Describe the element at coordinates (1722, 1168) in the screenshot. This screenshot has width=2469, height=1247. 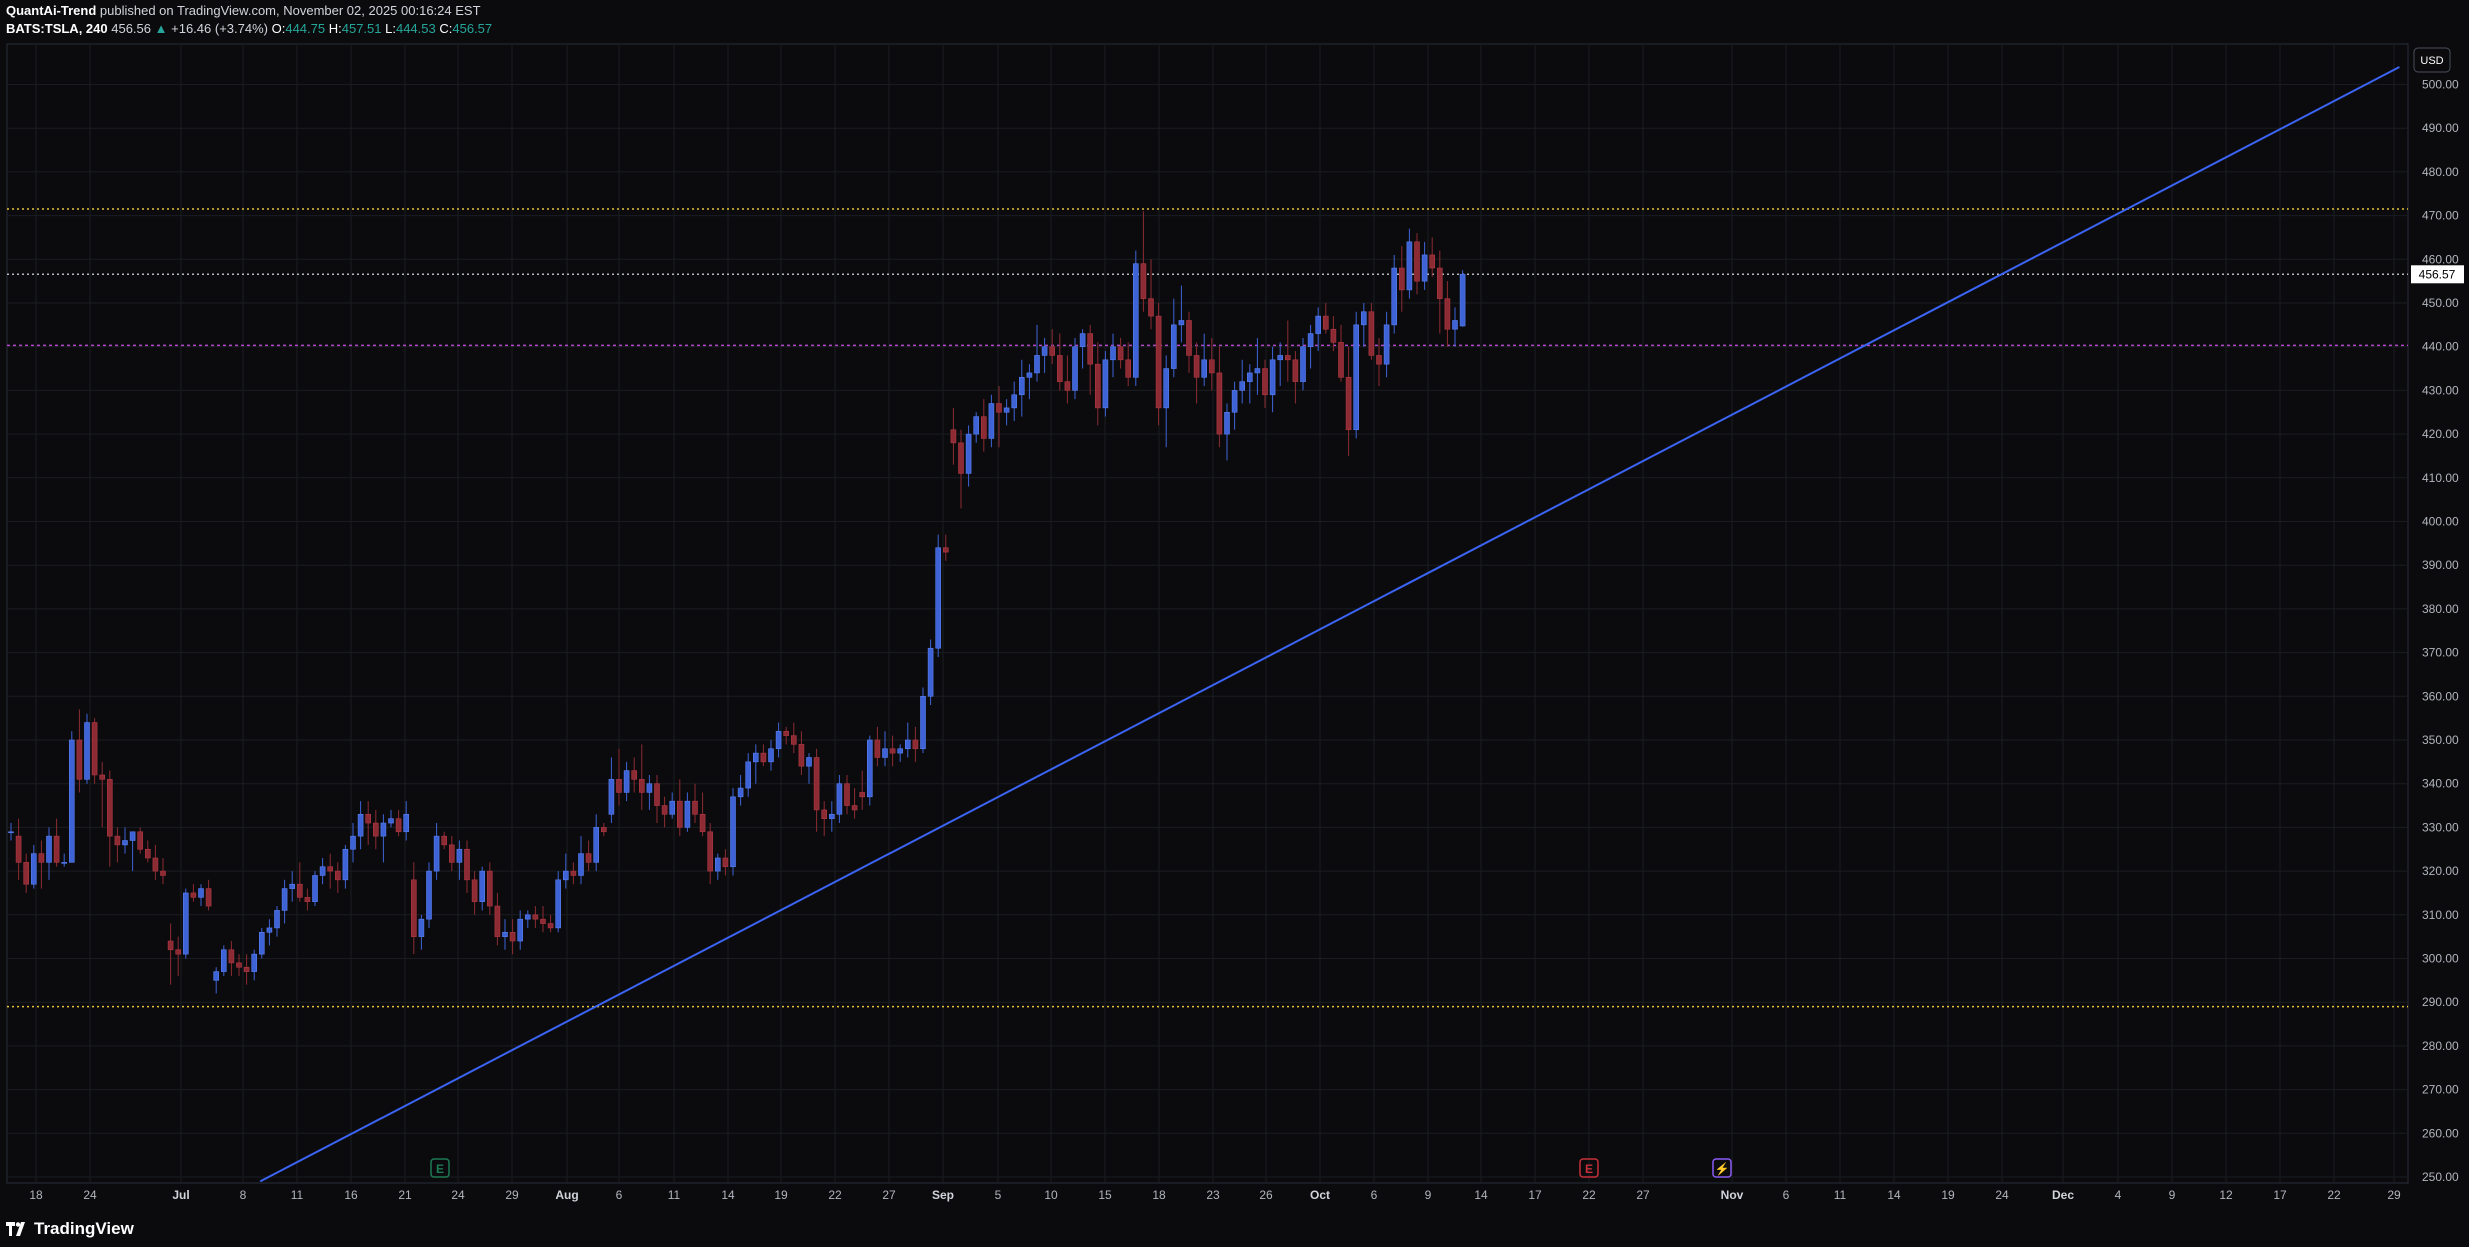
I see `event-marker-icon` at that location.